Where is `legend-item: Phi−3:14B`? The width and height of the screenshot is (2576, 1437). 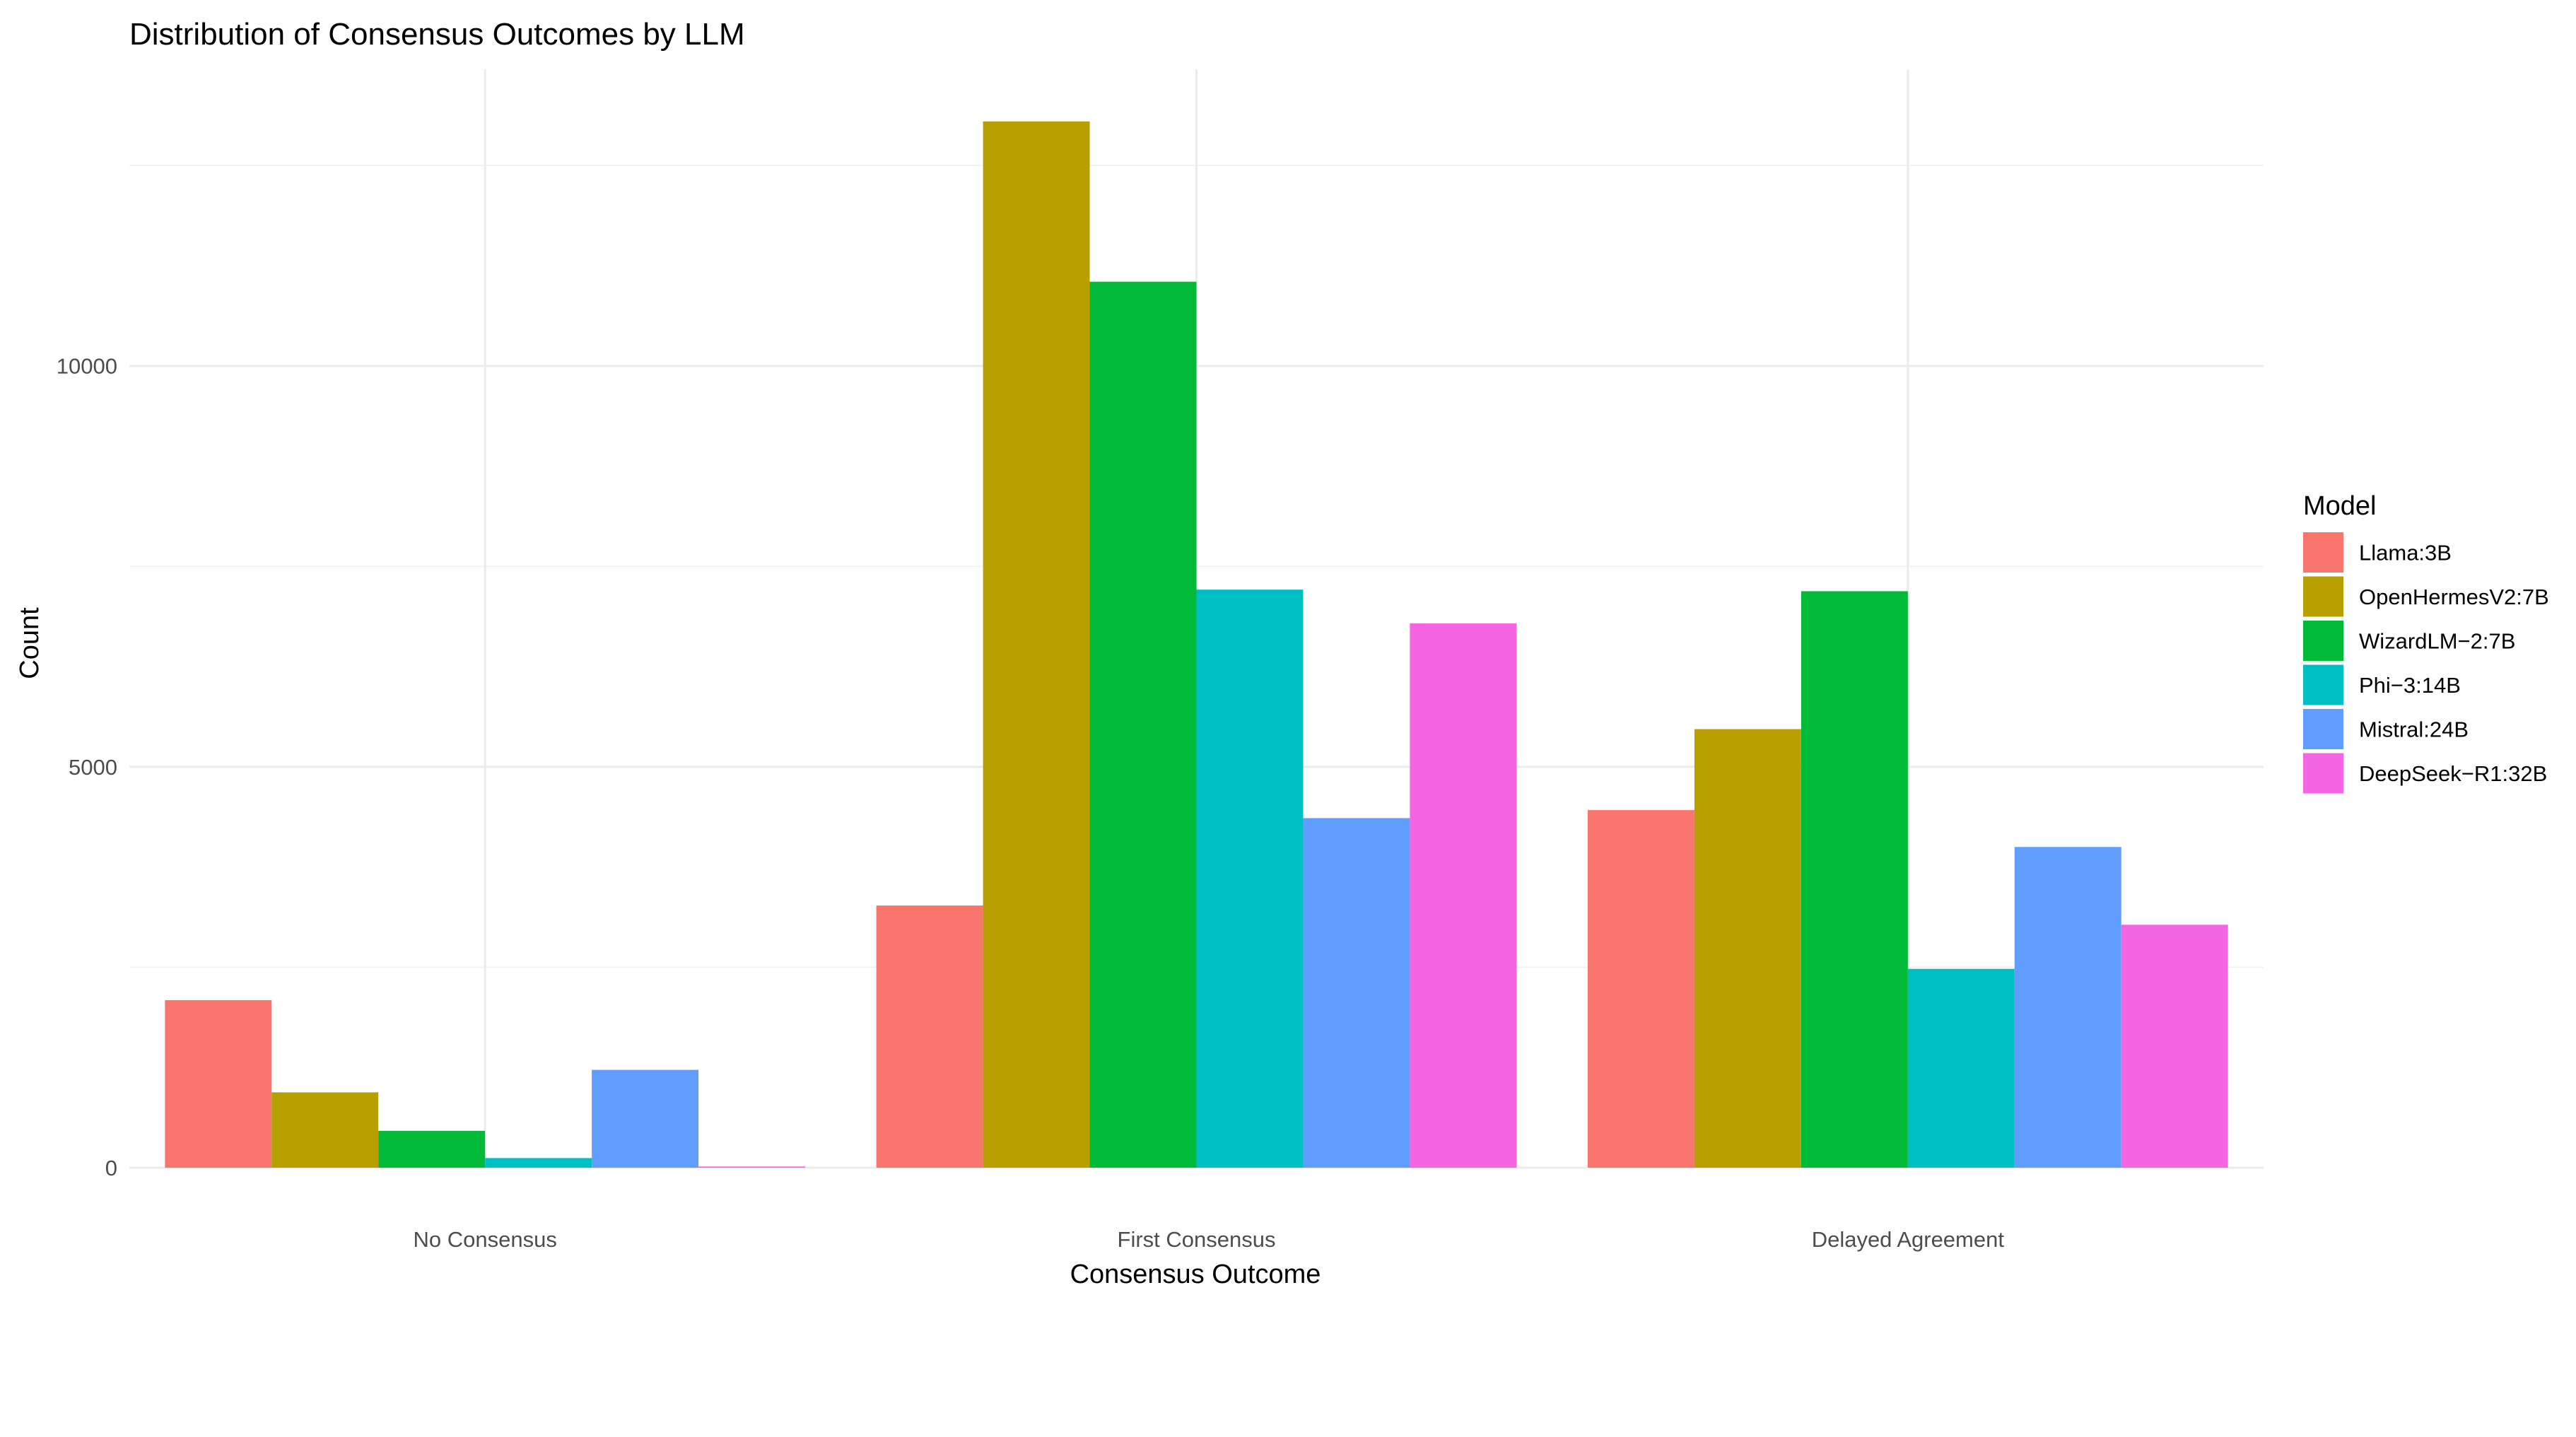 legend-item: Phi−3:14B is located at coordinates (2382, 684).